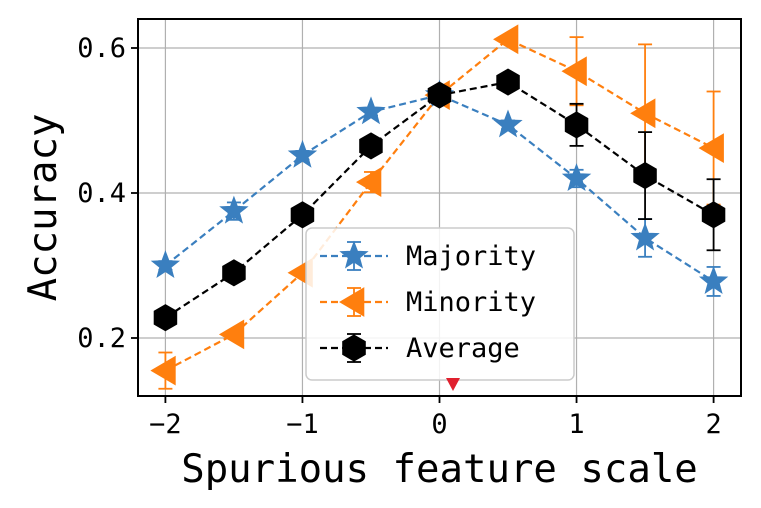 Image resolution: width=761 pixels, height=508 pixels. Describe the element at coordinates (43, 208) in the screenshot. I see `y-axis-title: Accuracy` at that location.